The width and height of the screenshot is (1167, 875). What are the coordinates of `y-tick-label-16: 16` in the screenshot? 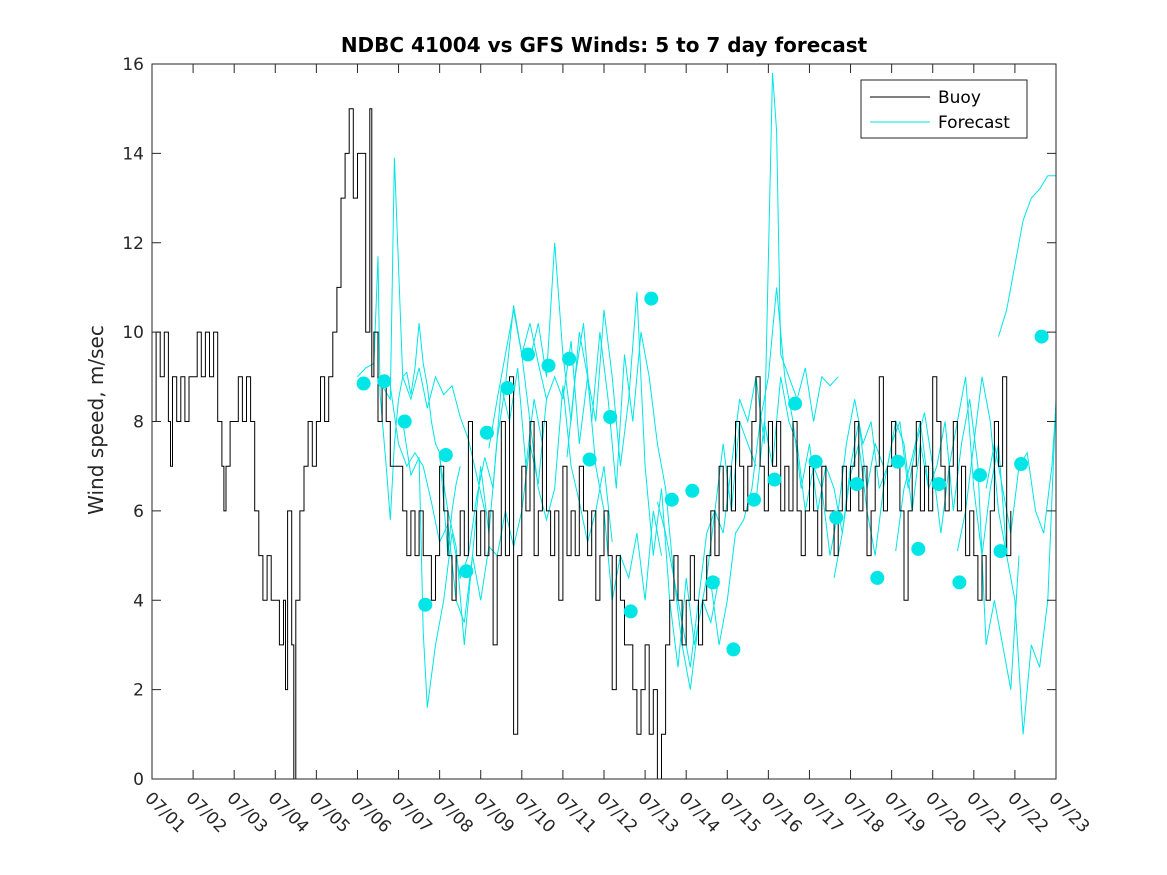 It's located at (133, 65).